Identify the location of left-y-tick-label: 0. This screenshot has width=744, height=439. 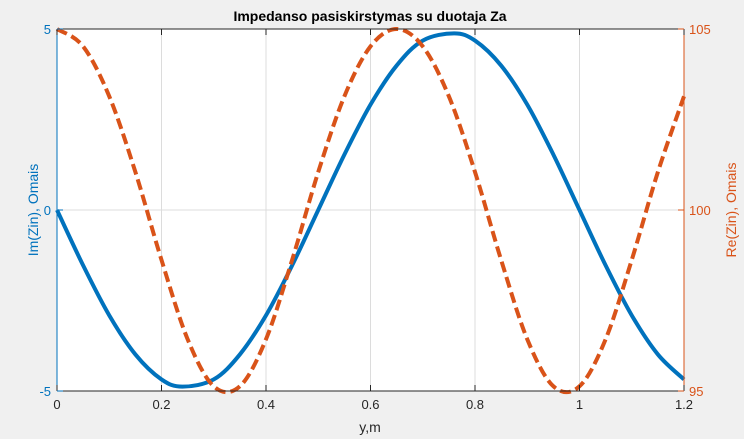
(47, 210).